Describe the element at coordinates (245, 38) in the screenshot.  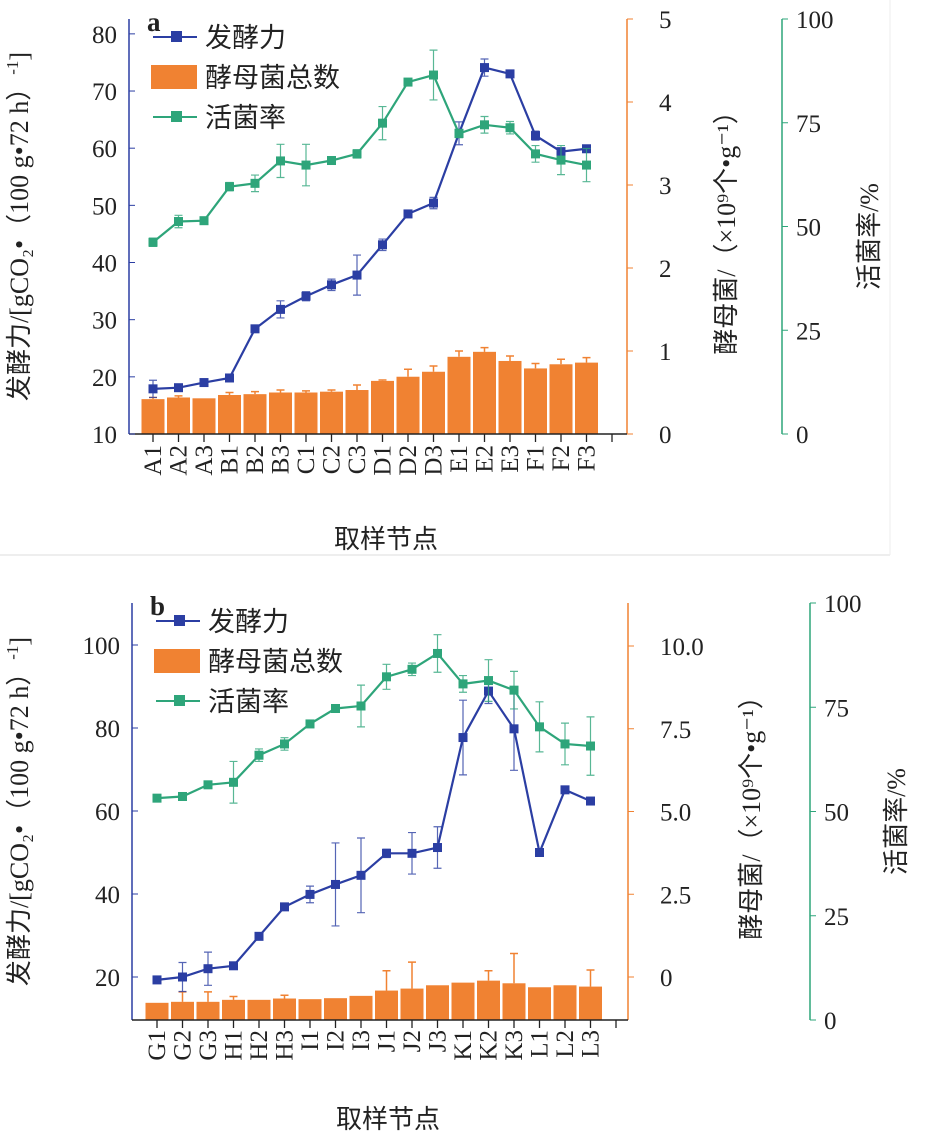
I see `legend-label: 发酵力` at that location.